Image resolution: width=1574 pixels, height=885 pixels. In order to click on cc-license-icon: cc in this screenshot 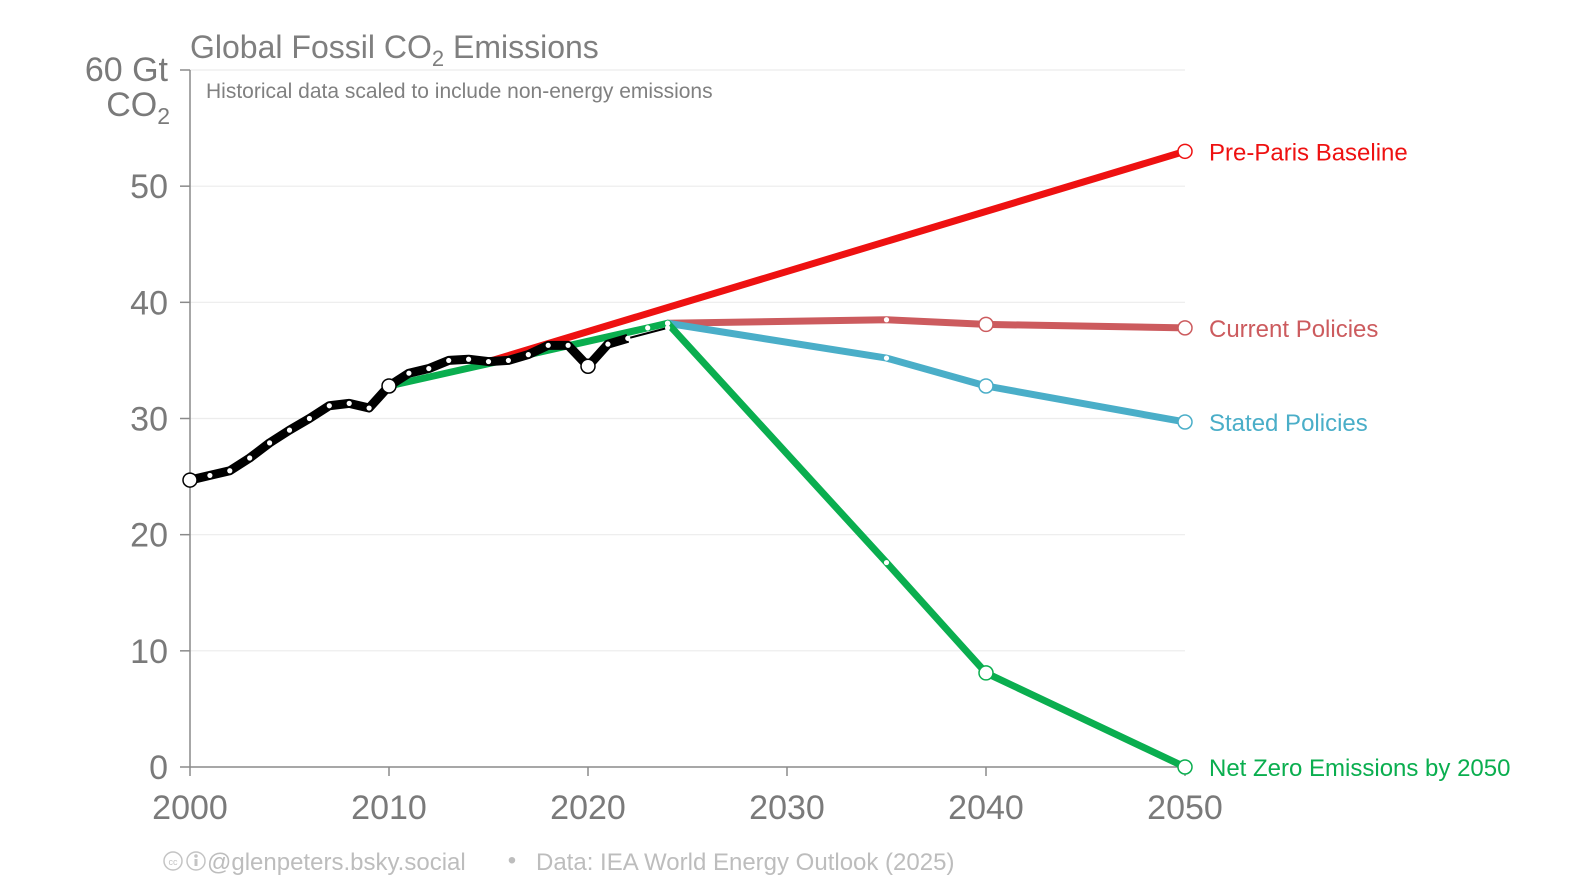, I will do `click(173, 861)`.